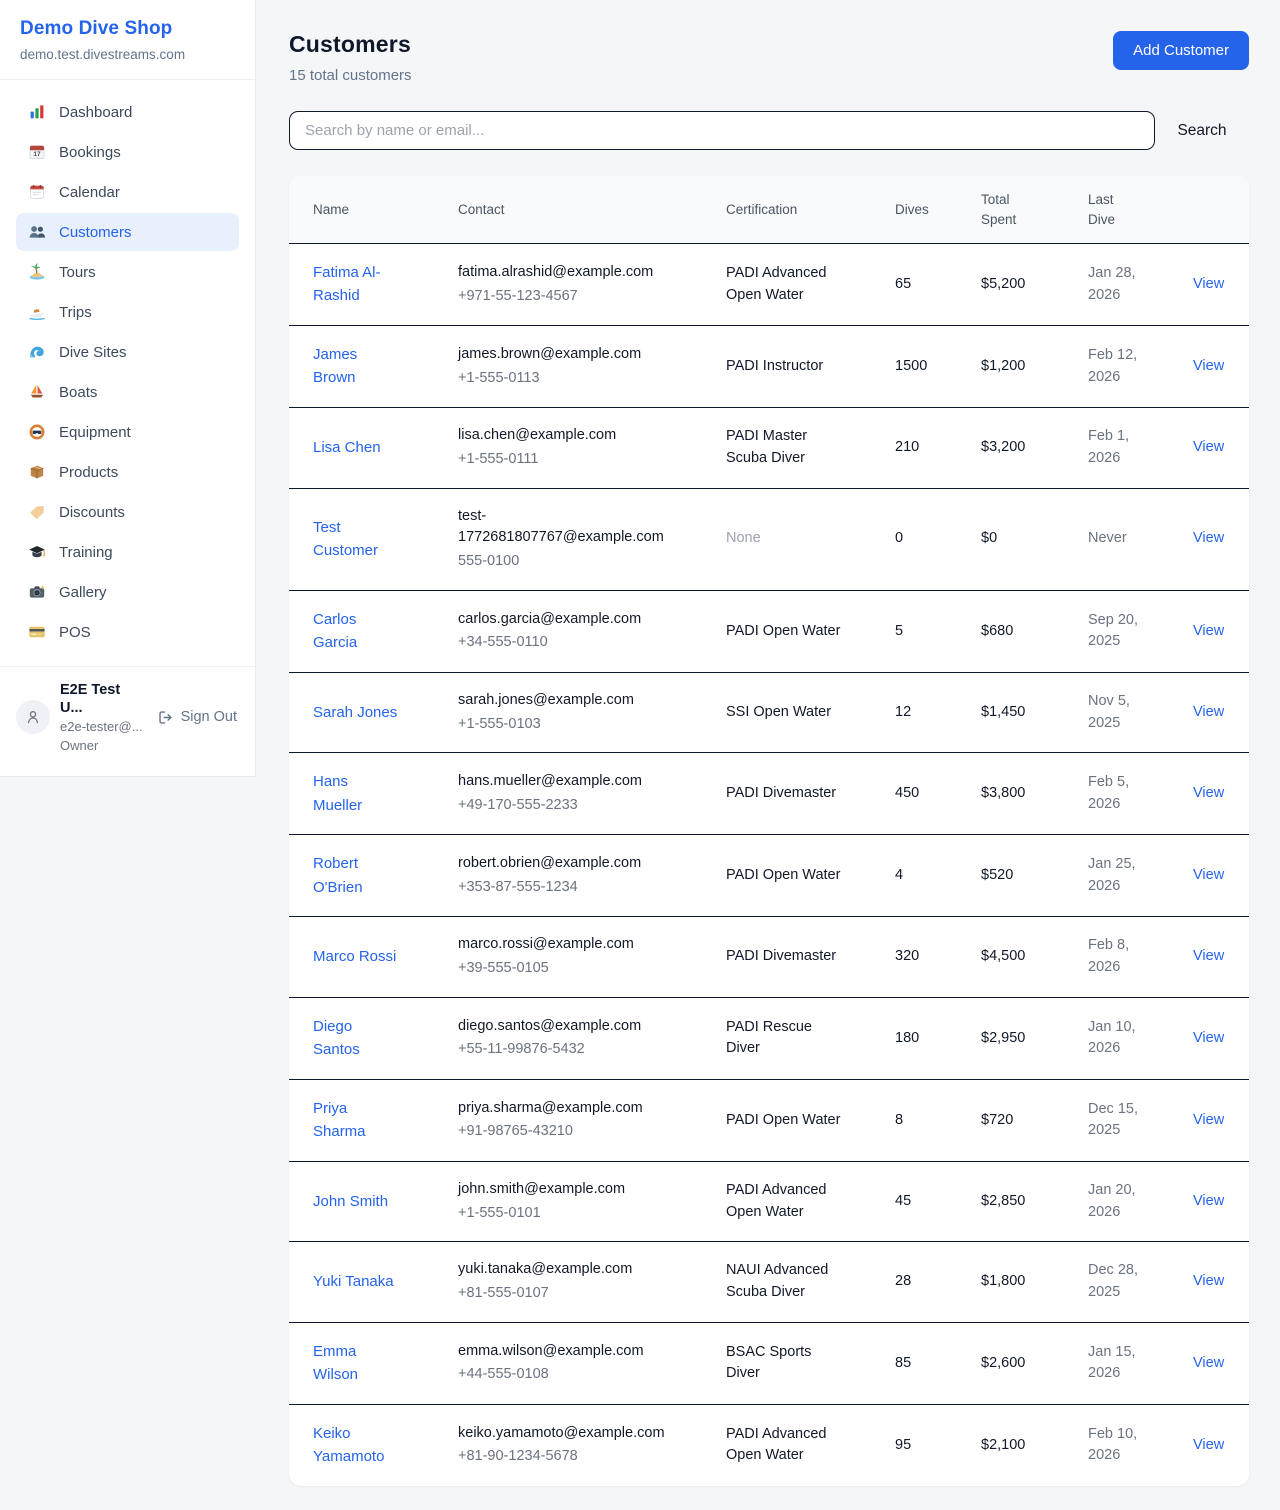 The width and height of the screenshot is (1280, 1510). I want to click on bookings-calendar-icon: 17, so click(37, 152).